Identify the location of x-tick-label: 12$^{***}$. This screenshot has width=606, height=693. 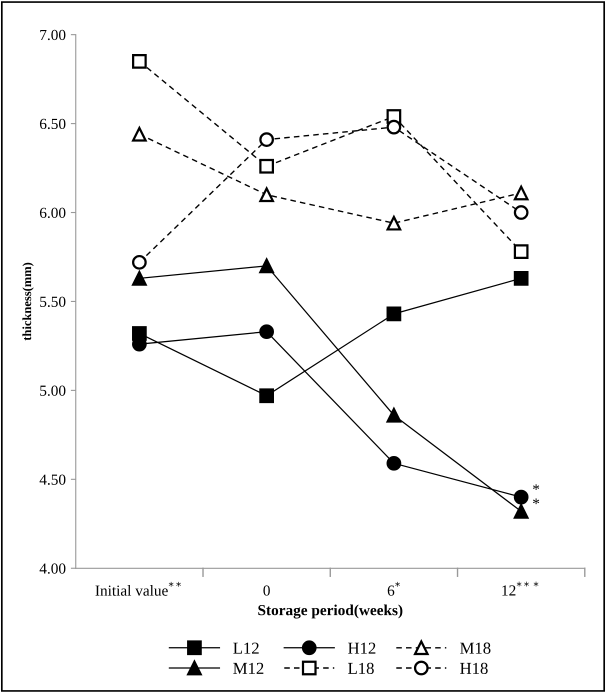
(520, 589).